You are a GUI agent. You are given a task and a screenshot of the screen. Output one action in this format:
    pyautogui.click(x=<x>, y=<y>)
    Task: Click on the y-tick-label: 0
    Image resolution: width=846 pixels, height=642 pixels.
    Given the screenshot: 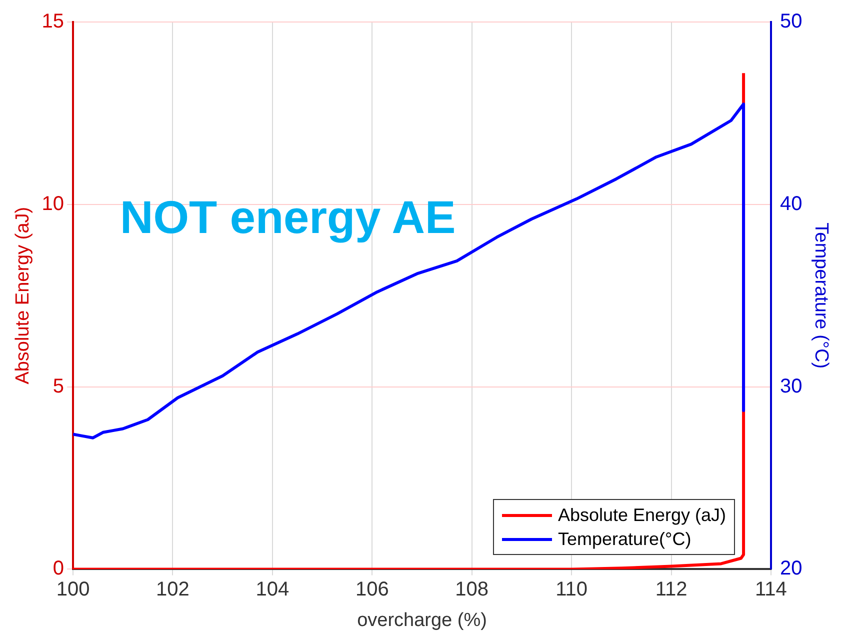 What is the action you would take?
    pyautogui.click(x=58, y=569)
    